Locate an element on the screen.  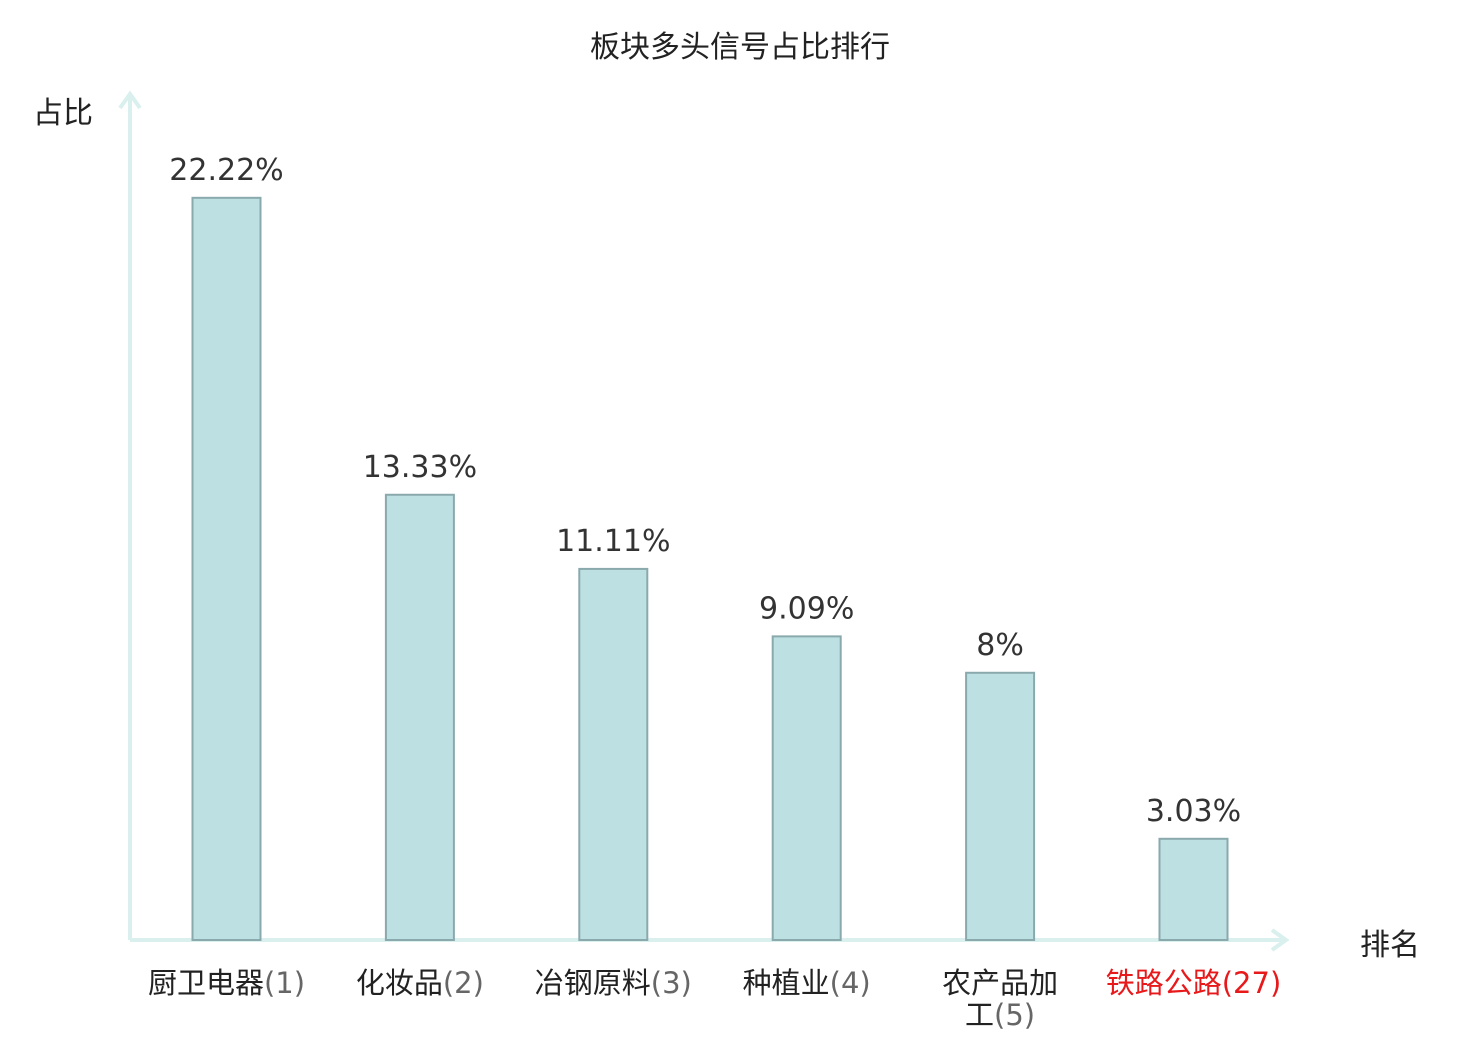
category-rank: (2) is located at coordinates (463, 983).